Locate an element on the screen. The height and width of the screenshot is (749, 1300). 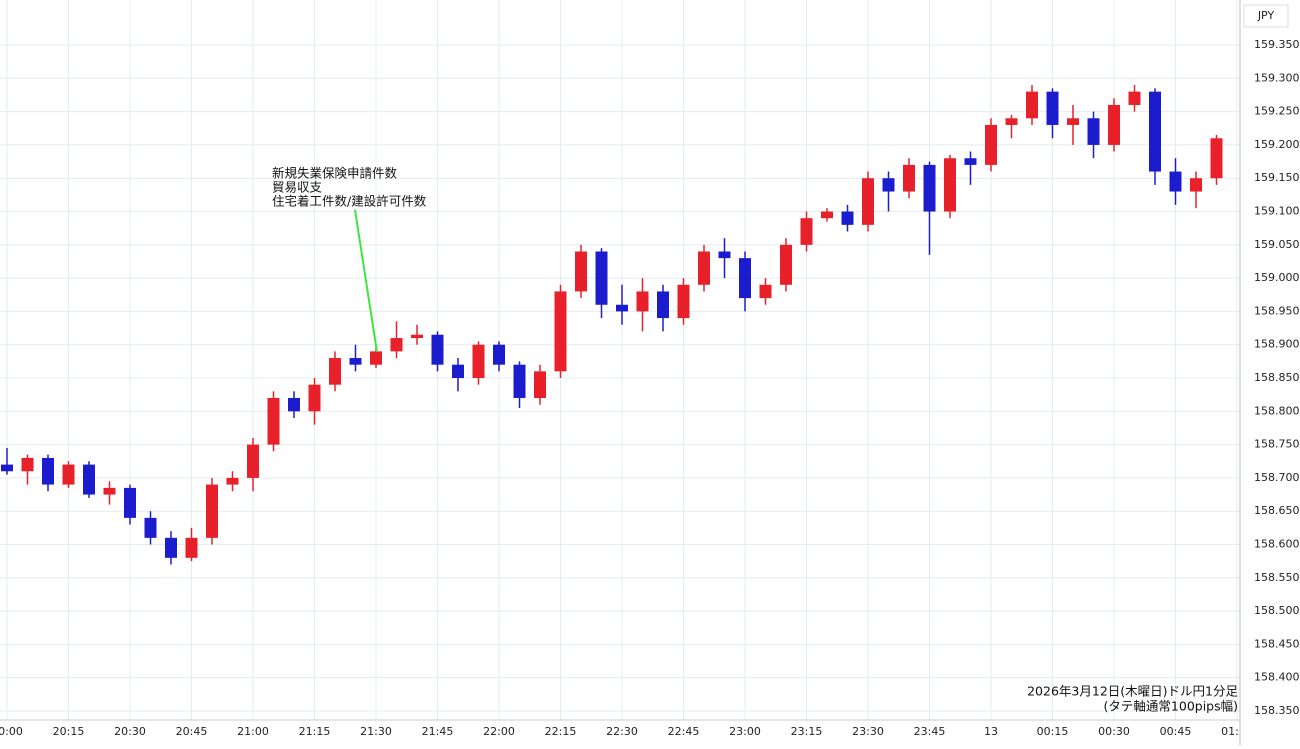
x-tick-label: 00:45 is located at coordinates (1176, 731).